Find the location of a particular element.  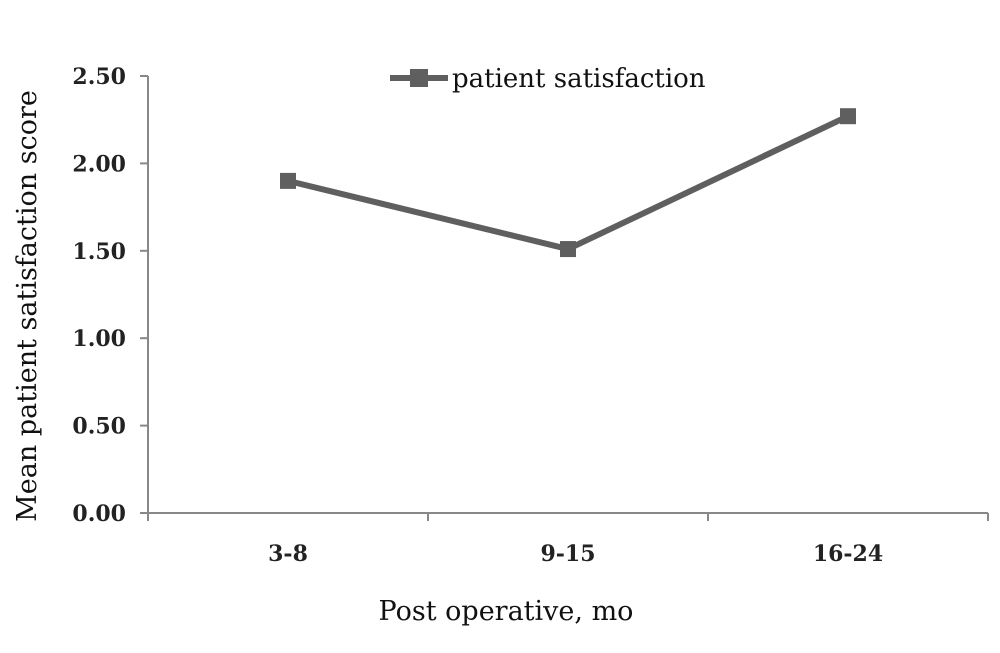

y-tick-label: 0.50 is located at coordinates (99, 427).